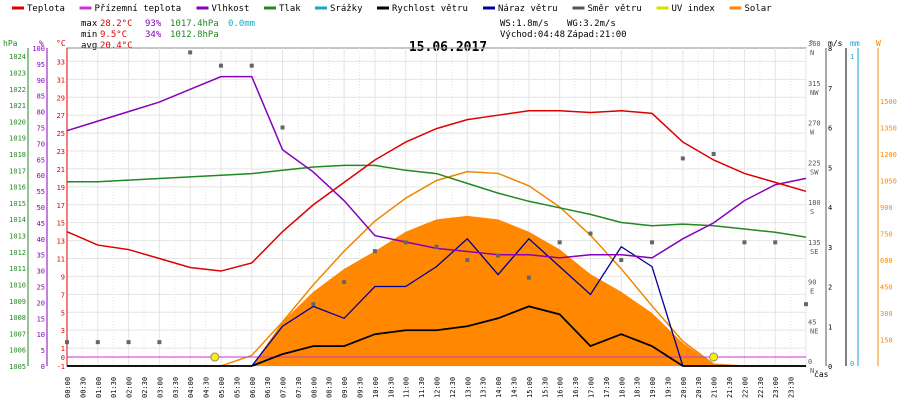 The image size is (900, 400). Describe the element at coordinates (116, 24) in the screenshot. I see `stat-max-temp: 28.2°C` at that location.